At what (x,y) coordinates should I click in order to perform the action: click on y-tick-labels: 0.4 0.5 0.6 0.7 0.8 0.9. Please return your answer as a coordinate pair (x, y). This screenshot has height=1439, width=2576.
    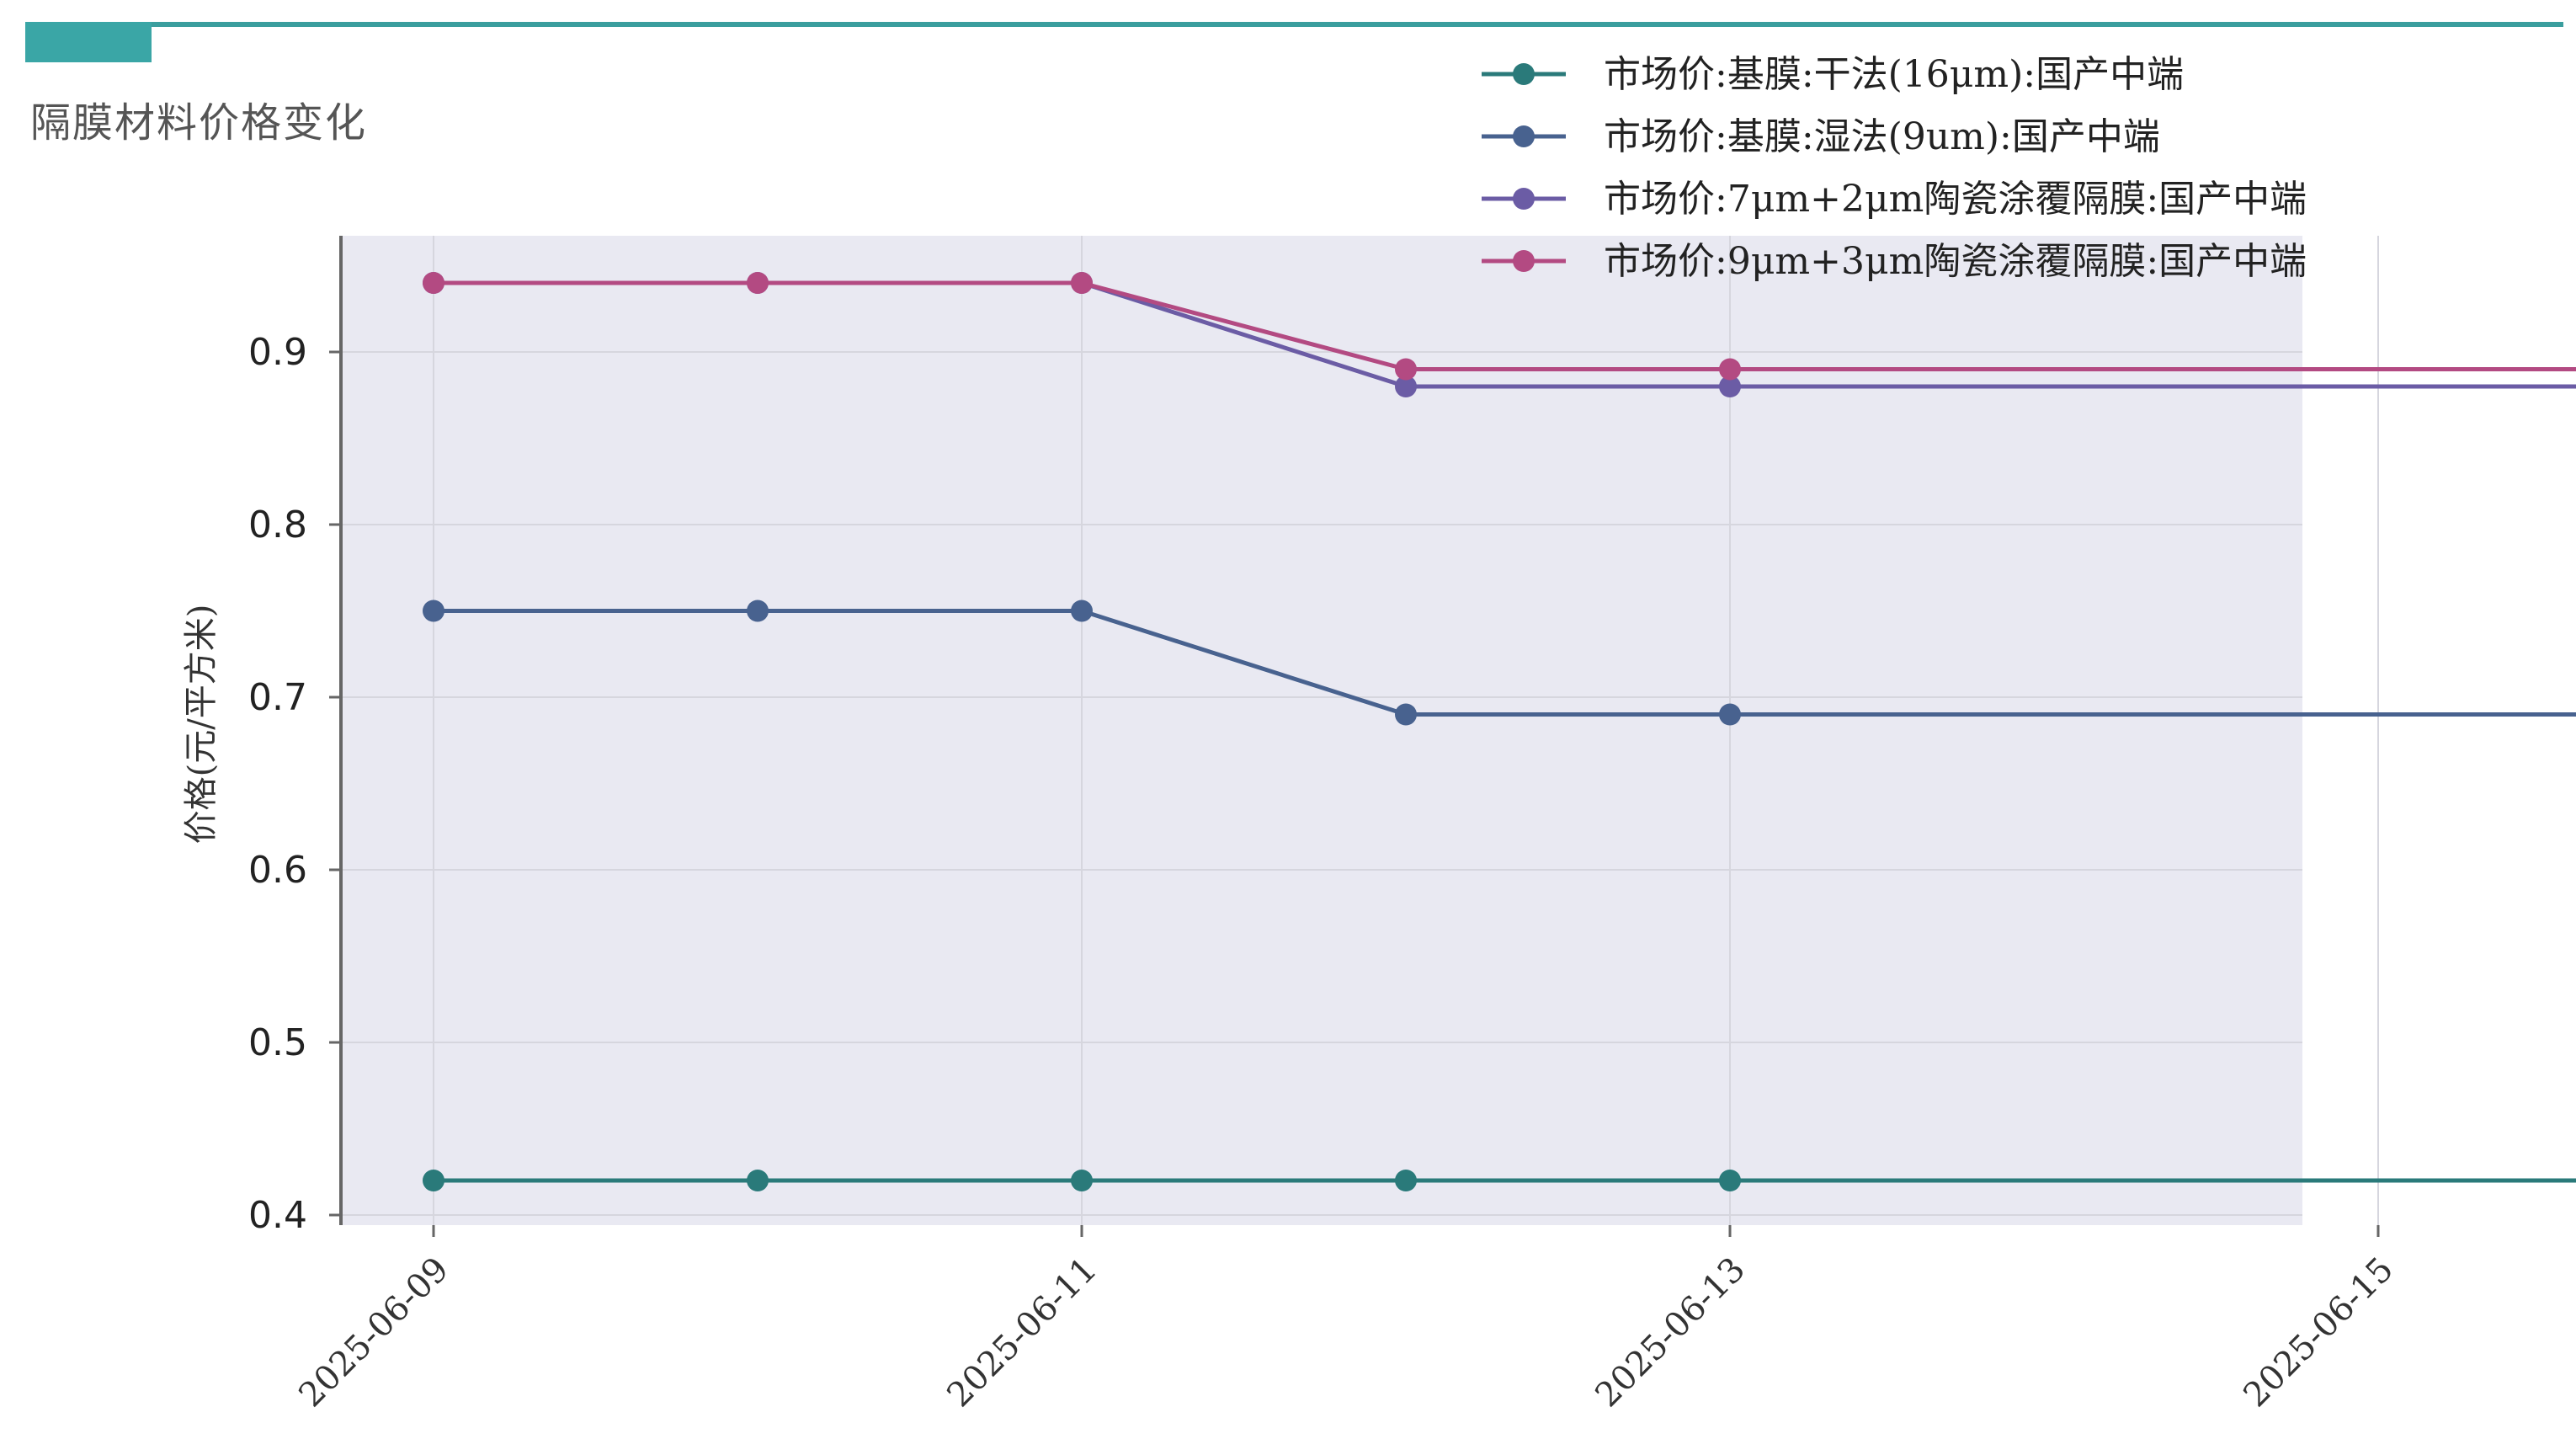
    Looking at the image, I should click on (295, 784).